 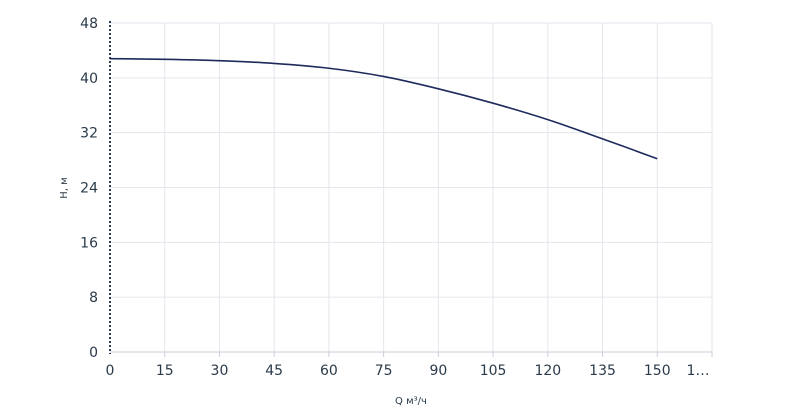 What do you see at coordinates (89, 79) in the screenshot?
I see `y-tick-label: 40` at bounding box center [89, 79].